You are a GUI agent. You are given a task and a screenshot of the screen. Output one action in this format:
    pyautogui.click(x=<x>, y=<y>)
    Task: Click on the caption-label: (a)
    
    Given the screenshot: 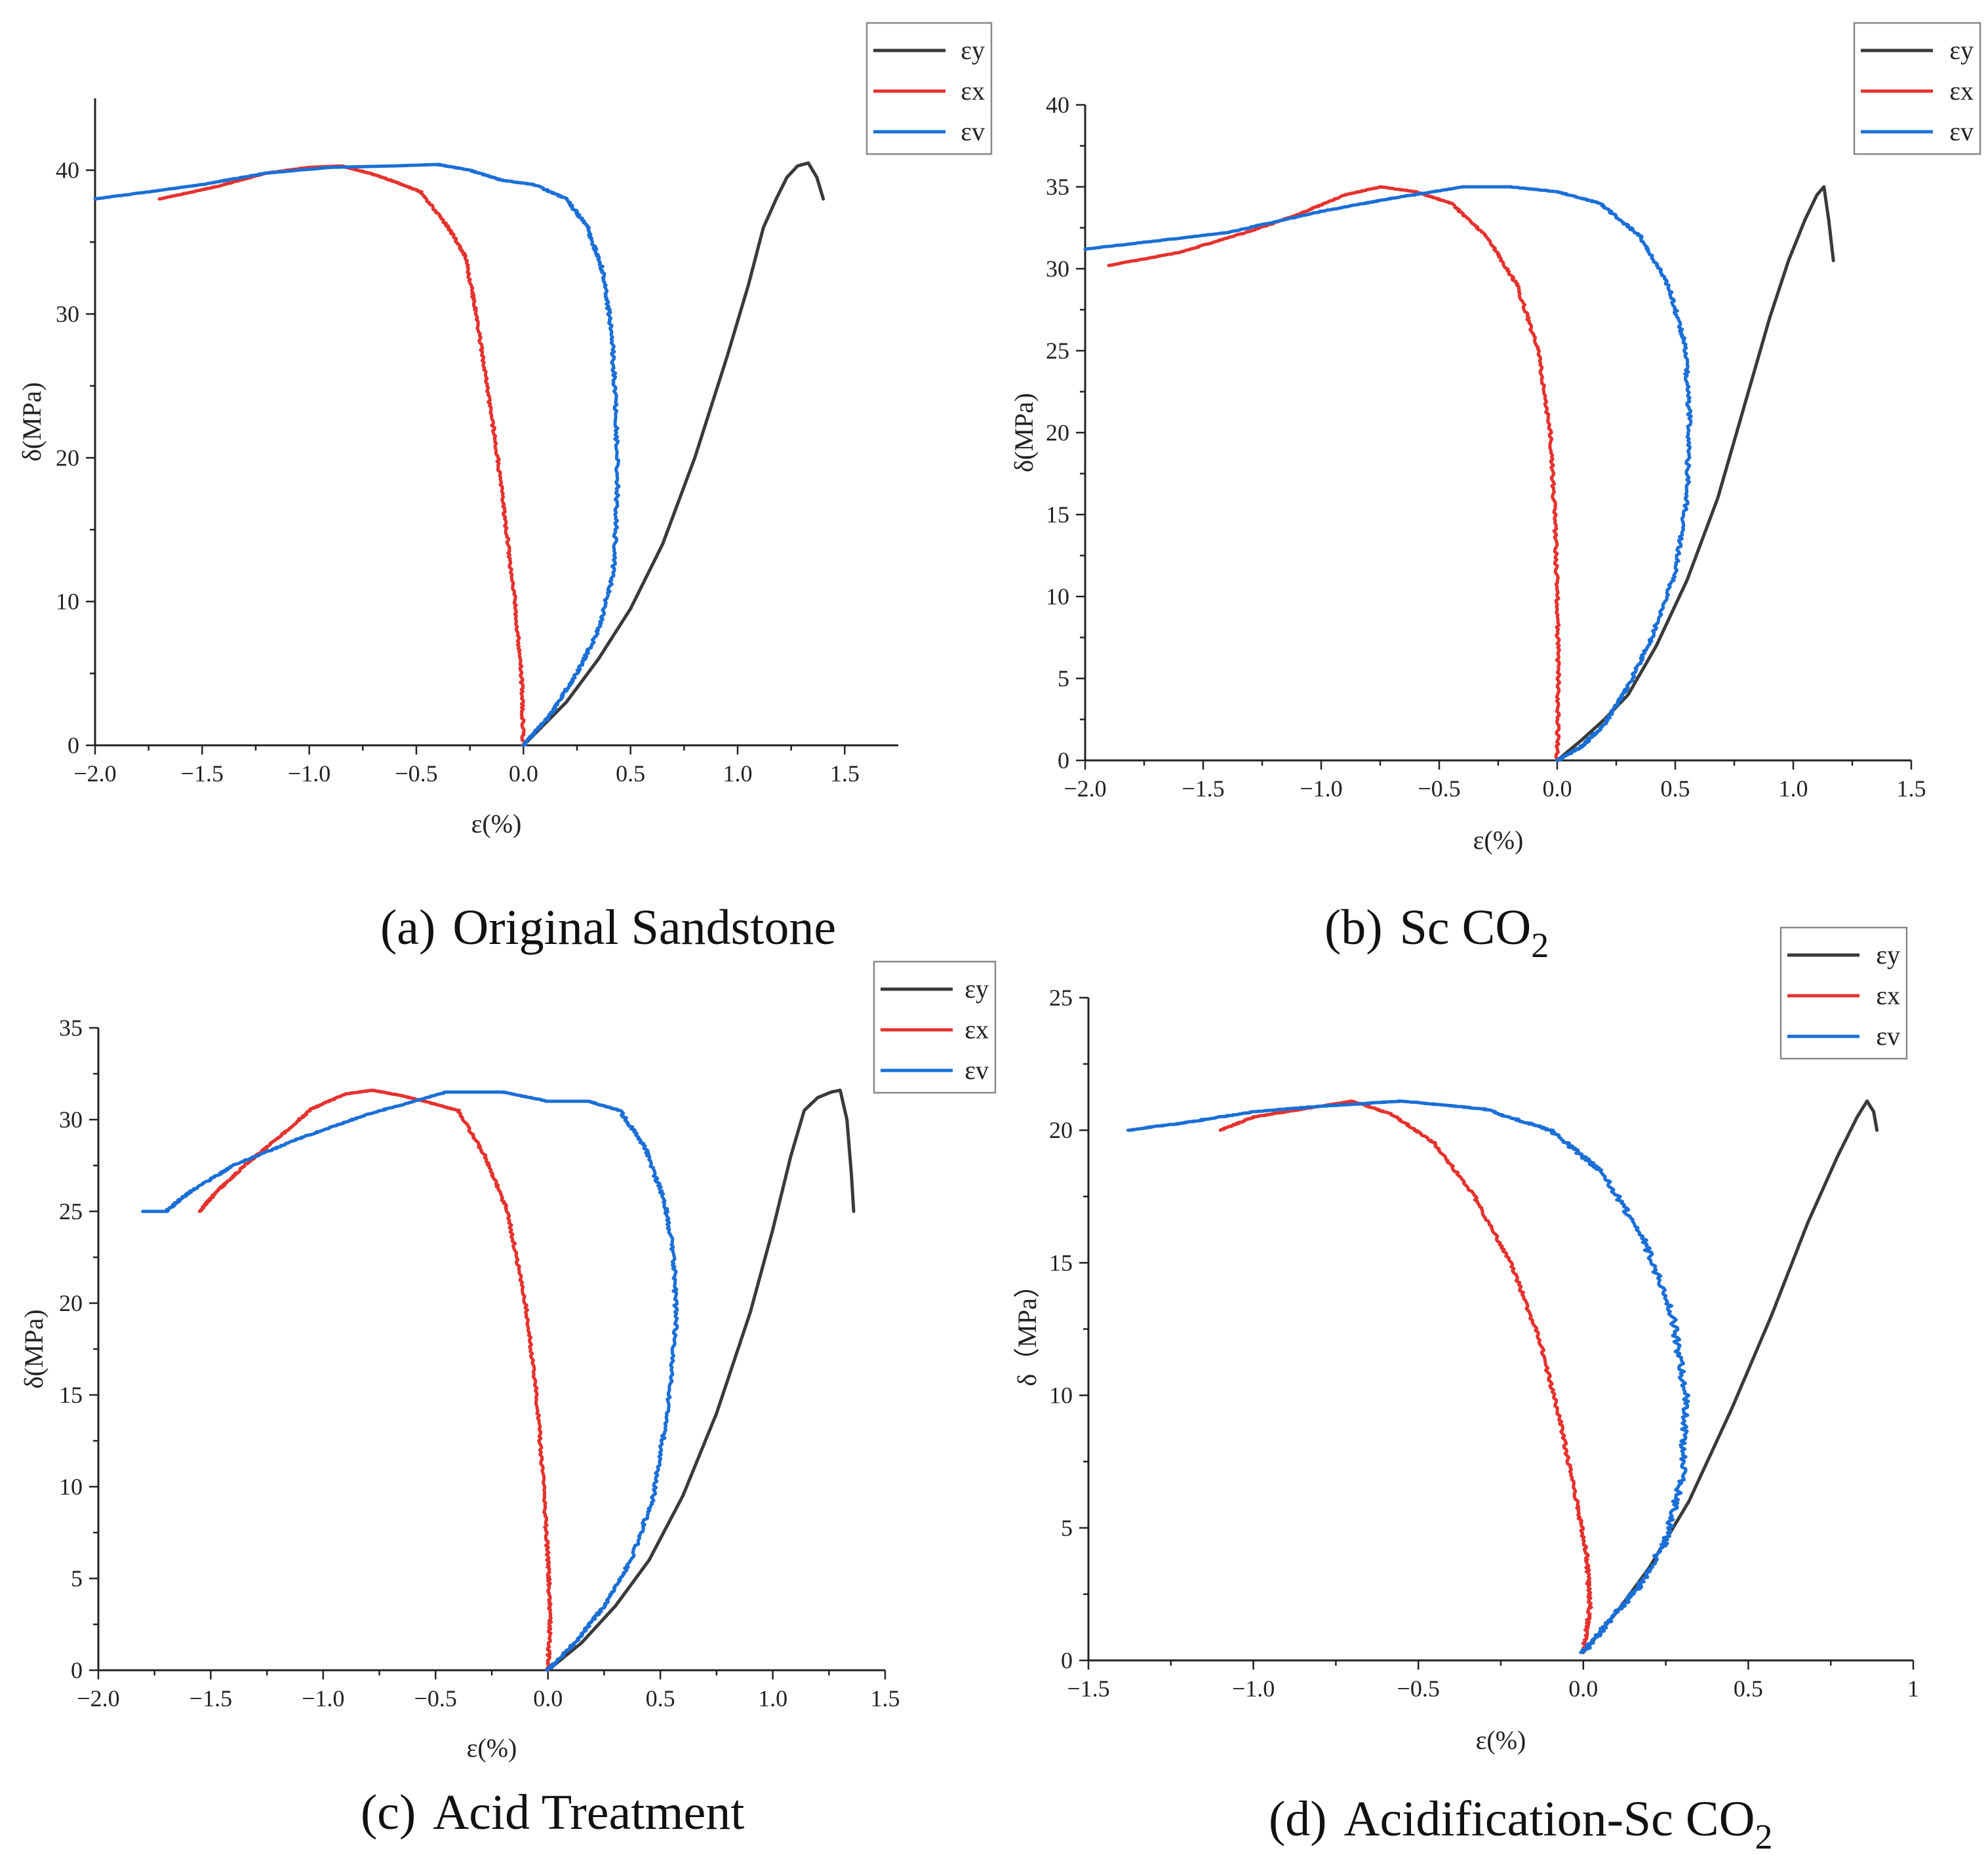 What is the action you would take?
    pyautogui.click(x=407, y=928)
    